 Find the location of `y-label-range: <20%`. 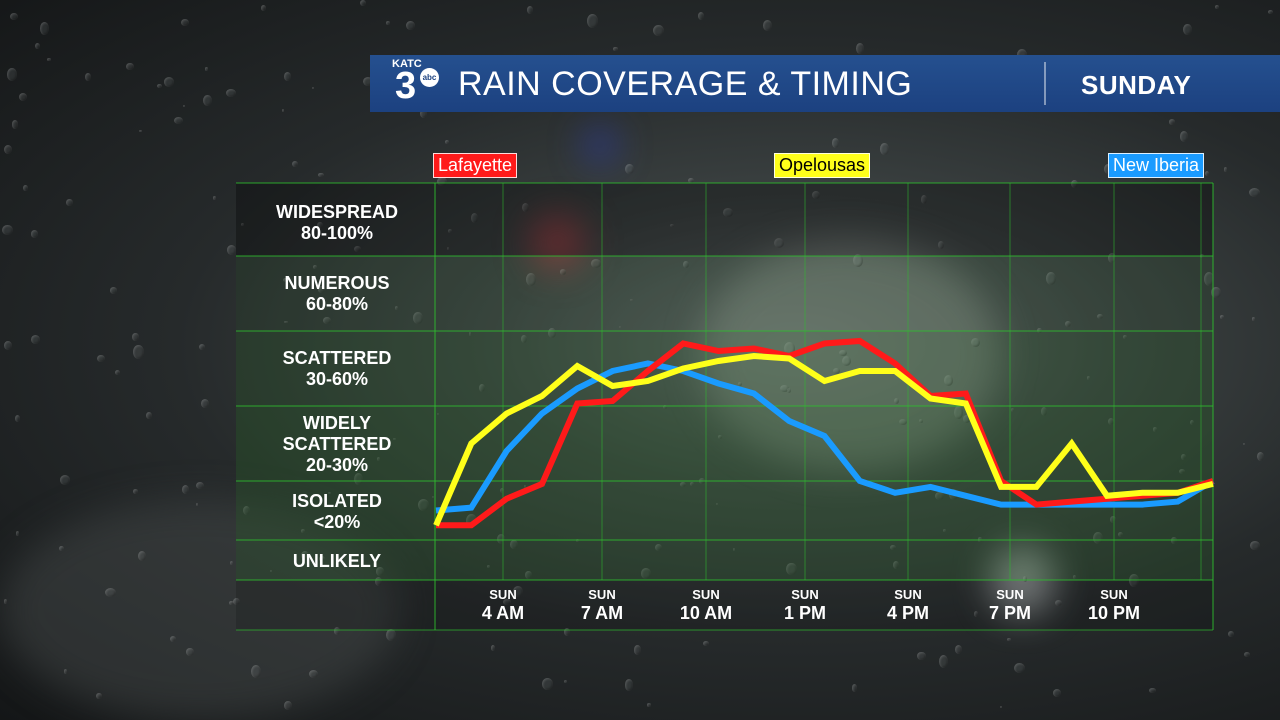

y-label-range: <20% is located at coordinates (337, 522).